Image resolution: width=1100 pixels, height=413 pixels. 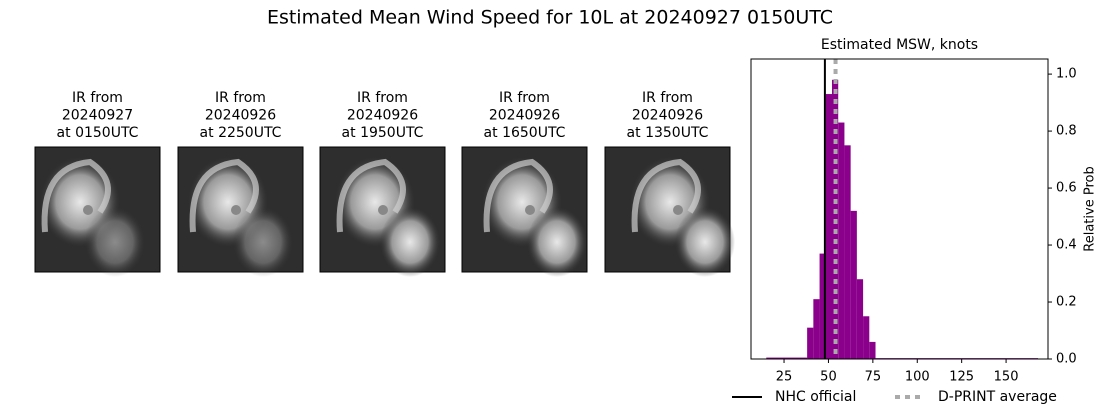 I want to click on chart-title: Estimated MSW, knots, so click(x=899, y=45).